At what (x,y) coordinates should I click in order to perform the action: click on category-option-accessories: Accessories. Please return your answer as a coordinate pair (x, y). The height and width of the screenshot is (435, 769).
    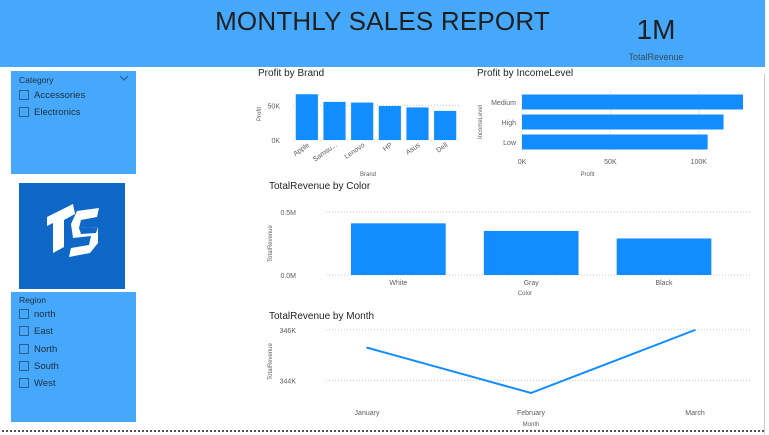
    Looking at the image, I should click on (52, 95).